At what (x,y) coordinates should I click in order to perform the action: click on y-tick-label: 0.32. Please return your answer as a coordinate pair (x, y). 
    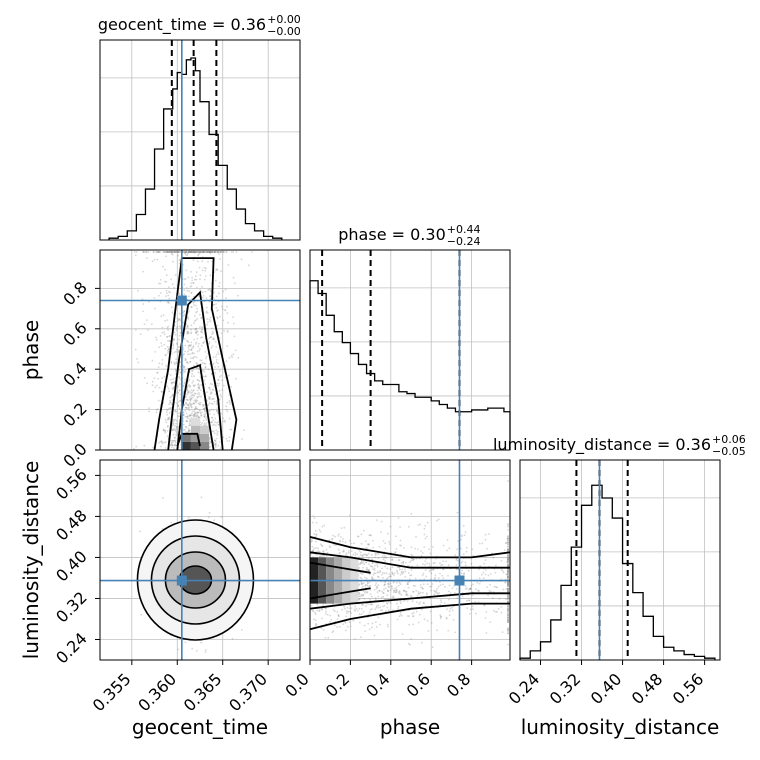
    Looking at the image, I should click on (71, 607).